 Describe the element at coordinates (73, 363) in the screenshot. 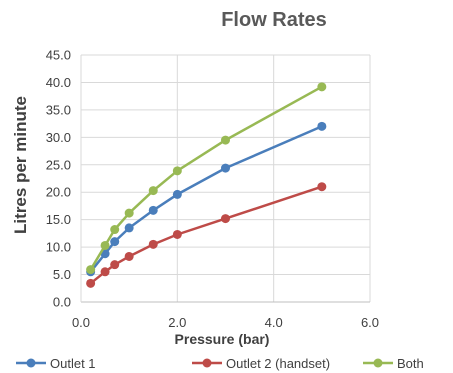

I see `legend-label: Outlet 1` at that location.